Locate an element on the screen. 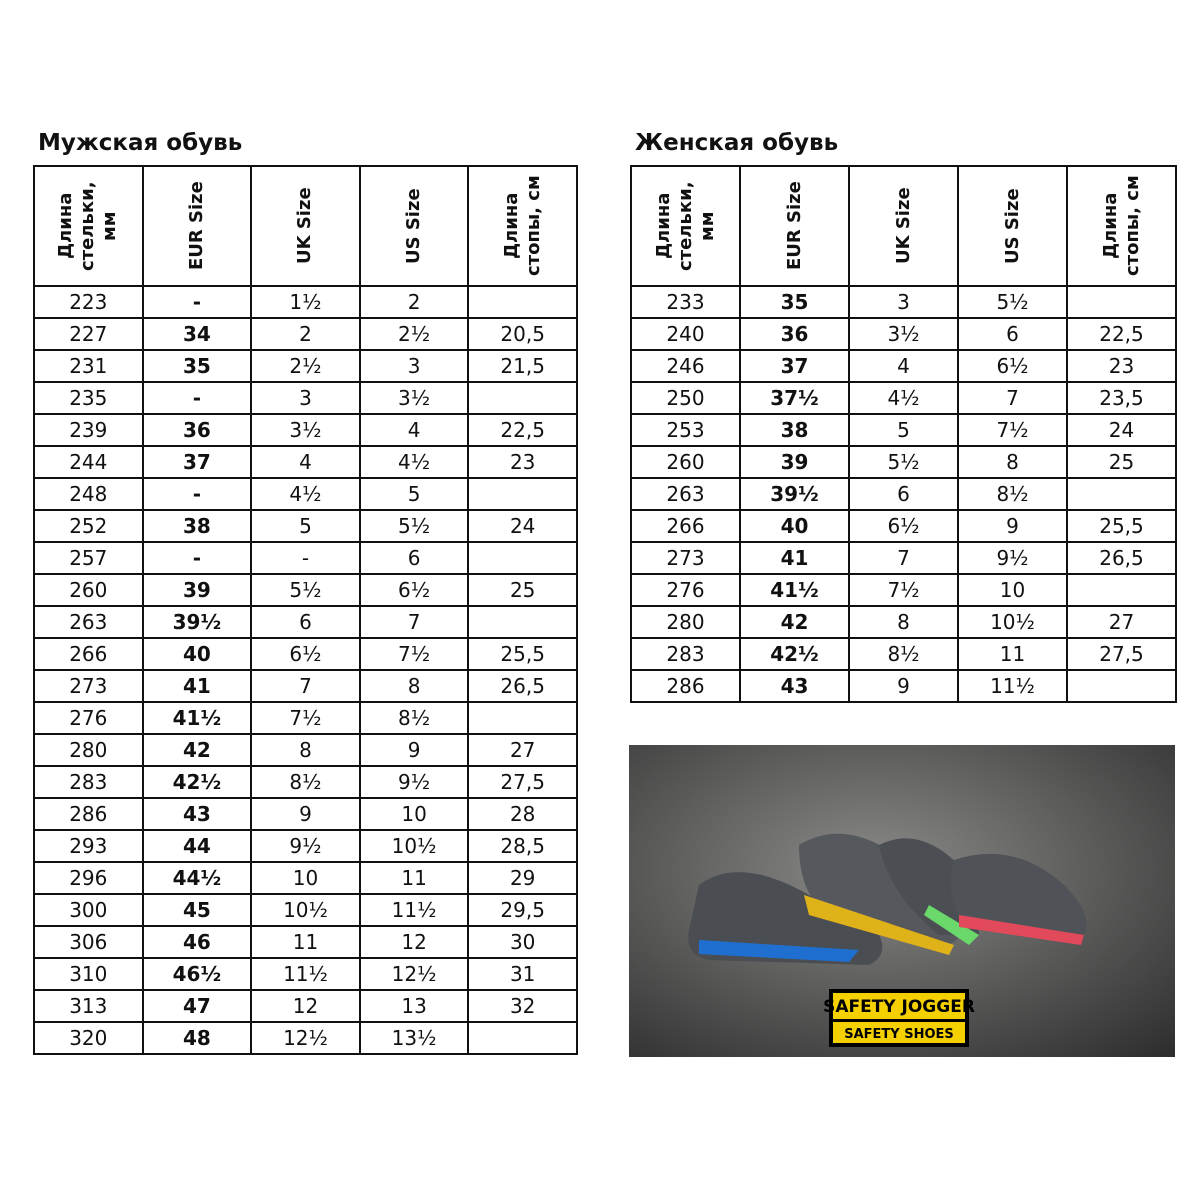  table-cell: 233 is located at coordinates (685, 302).